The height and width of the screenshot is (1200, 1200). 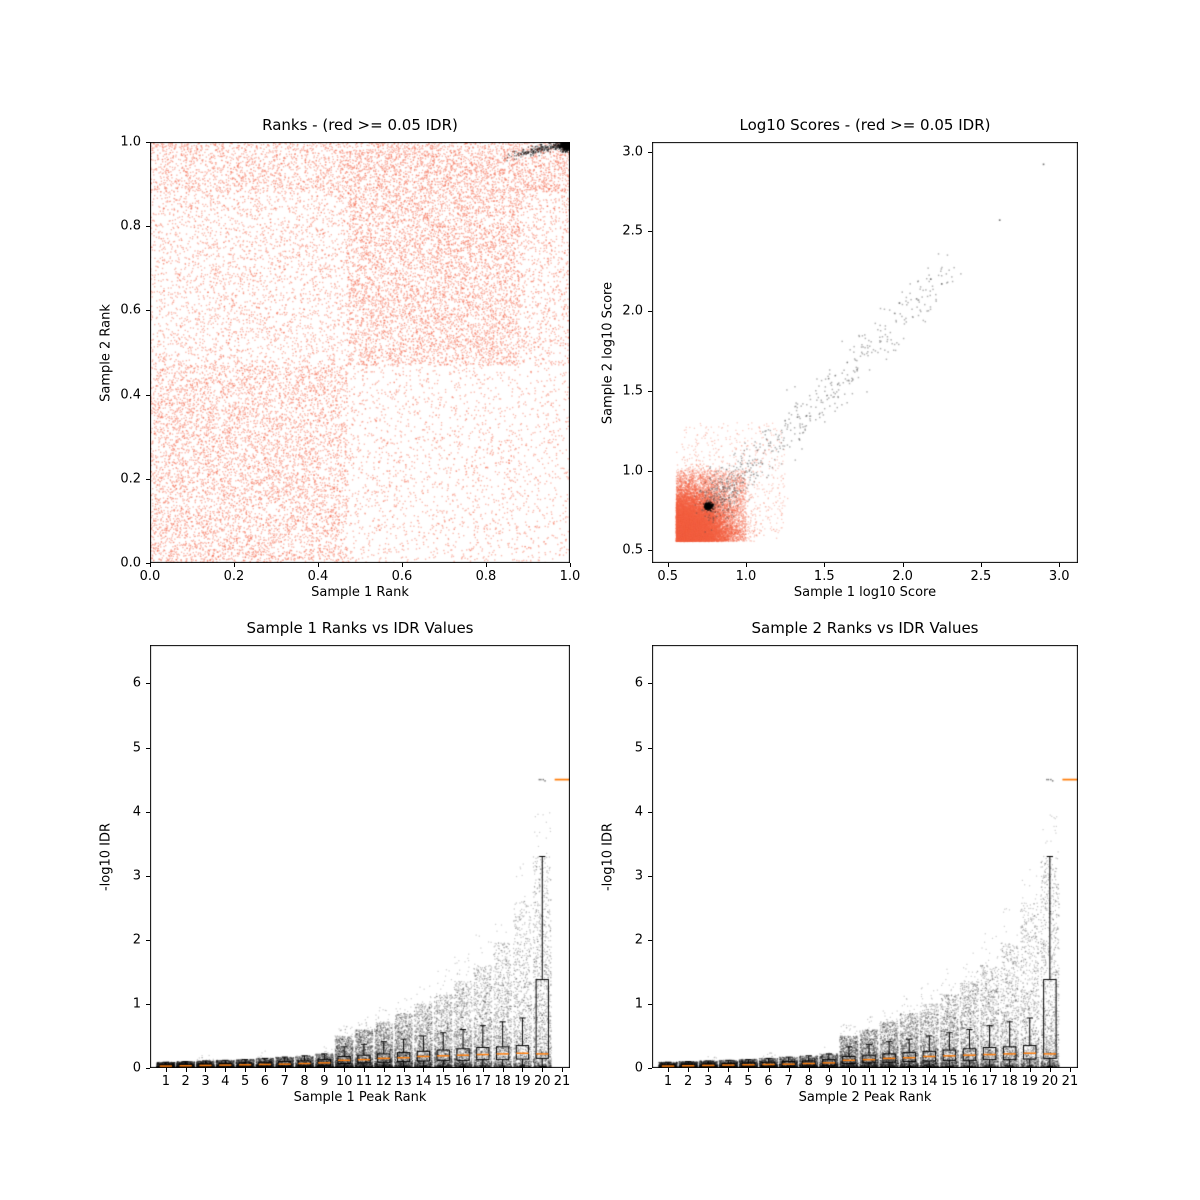 What do you see at coordinates (632, 231) in the screenshot?
I see `y-tick-label: 2.5` at bounding box center [632, 231].